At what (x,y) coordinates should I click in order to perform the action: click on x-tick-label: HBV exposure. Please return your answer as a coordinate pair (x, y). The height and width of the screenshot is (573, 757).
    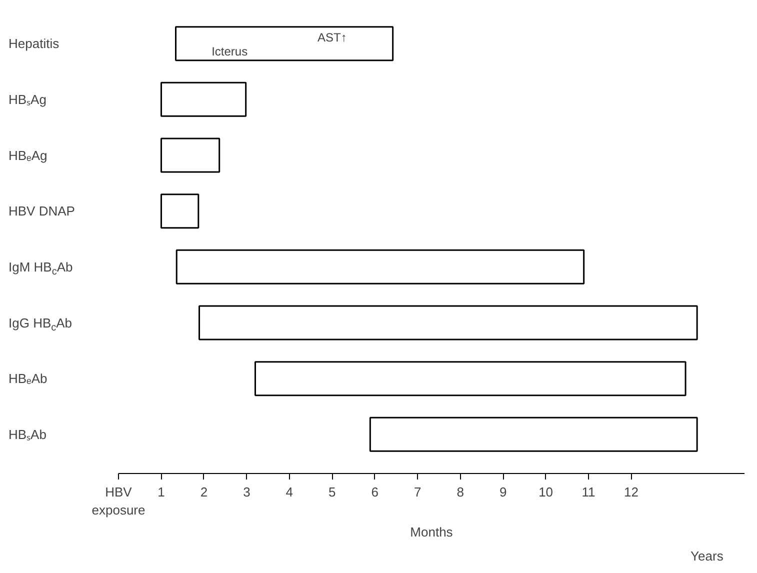
    Looking at the image, I should click on (119, 501).